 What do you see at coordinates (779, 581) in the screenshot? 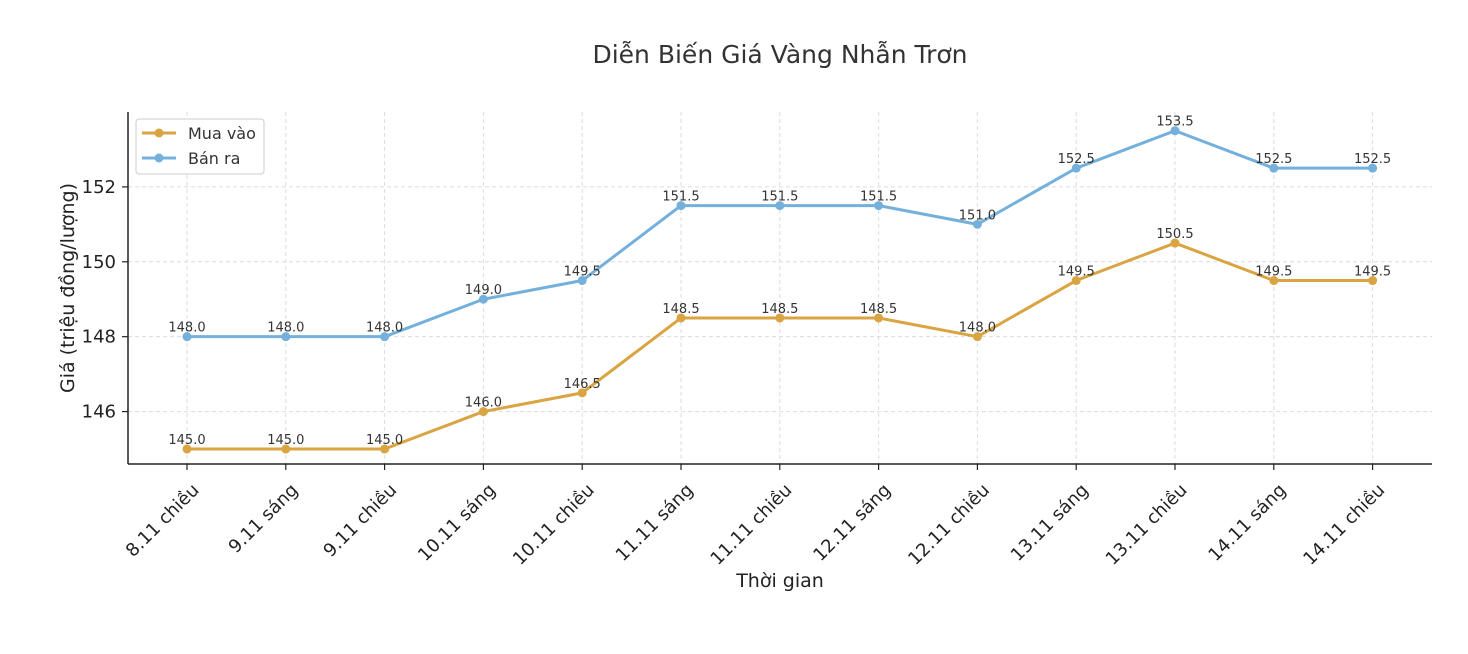
I see `x-axis-label: Thời gian` at bounding box center [779, 581].